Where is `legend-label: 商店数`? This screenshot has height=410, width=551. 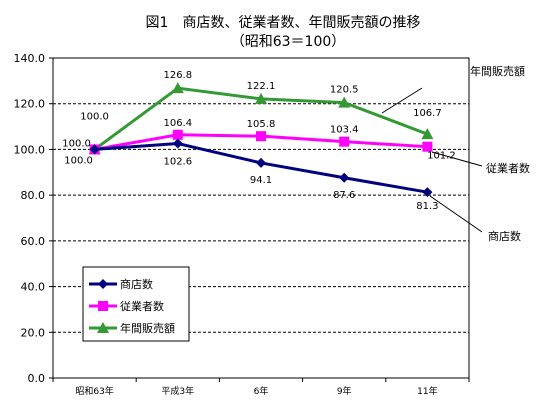
legend-label: 商店数 is located at coordinates (136, 284).